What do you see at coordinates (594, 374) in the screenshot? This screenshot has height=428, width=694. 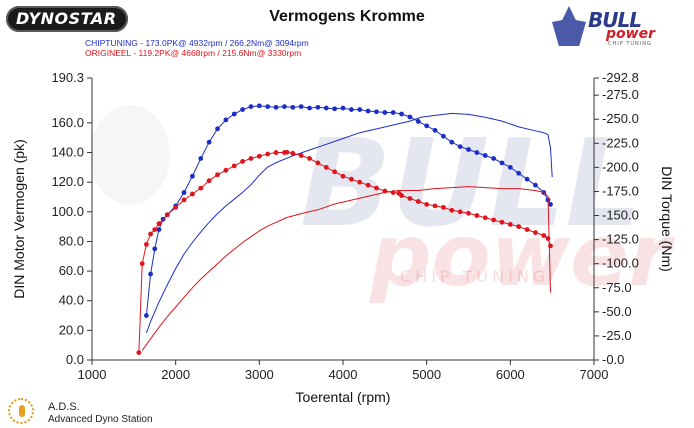 I see `x-tick-label: 7000` at bounding box center [594, 374].